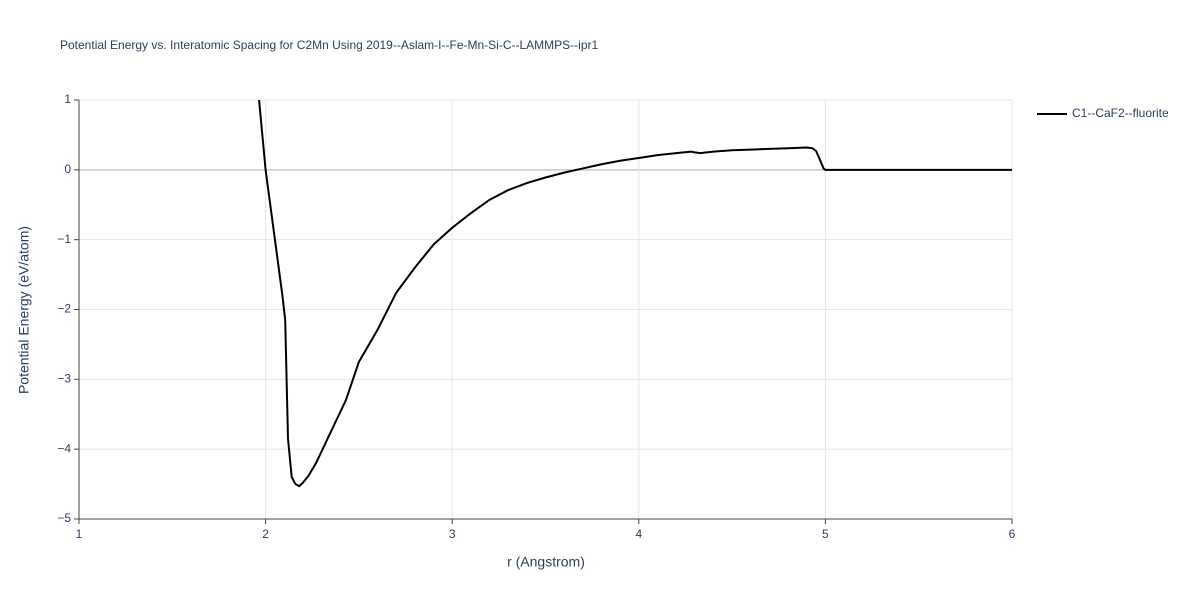 This screenshot has width=1200, height=600. What do you see at coordinates (1012, 534) in the screenshot?
I see `x-tick-label: 6` at bounding box center [1012, 534].